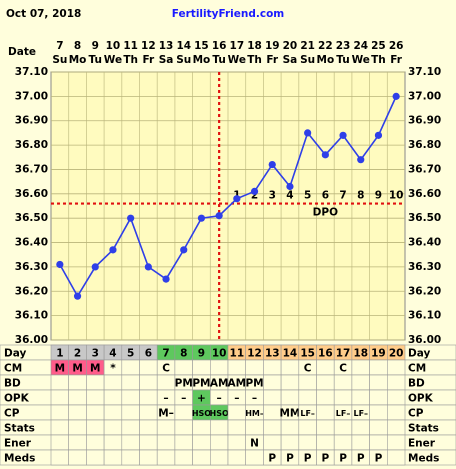  I want to click on dpo-number: 10, so click(396, 196).